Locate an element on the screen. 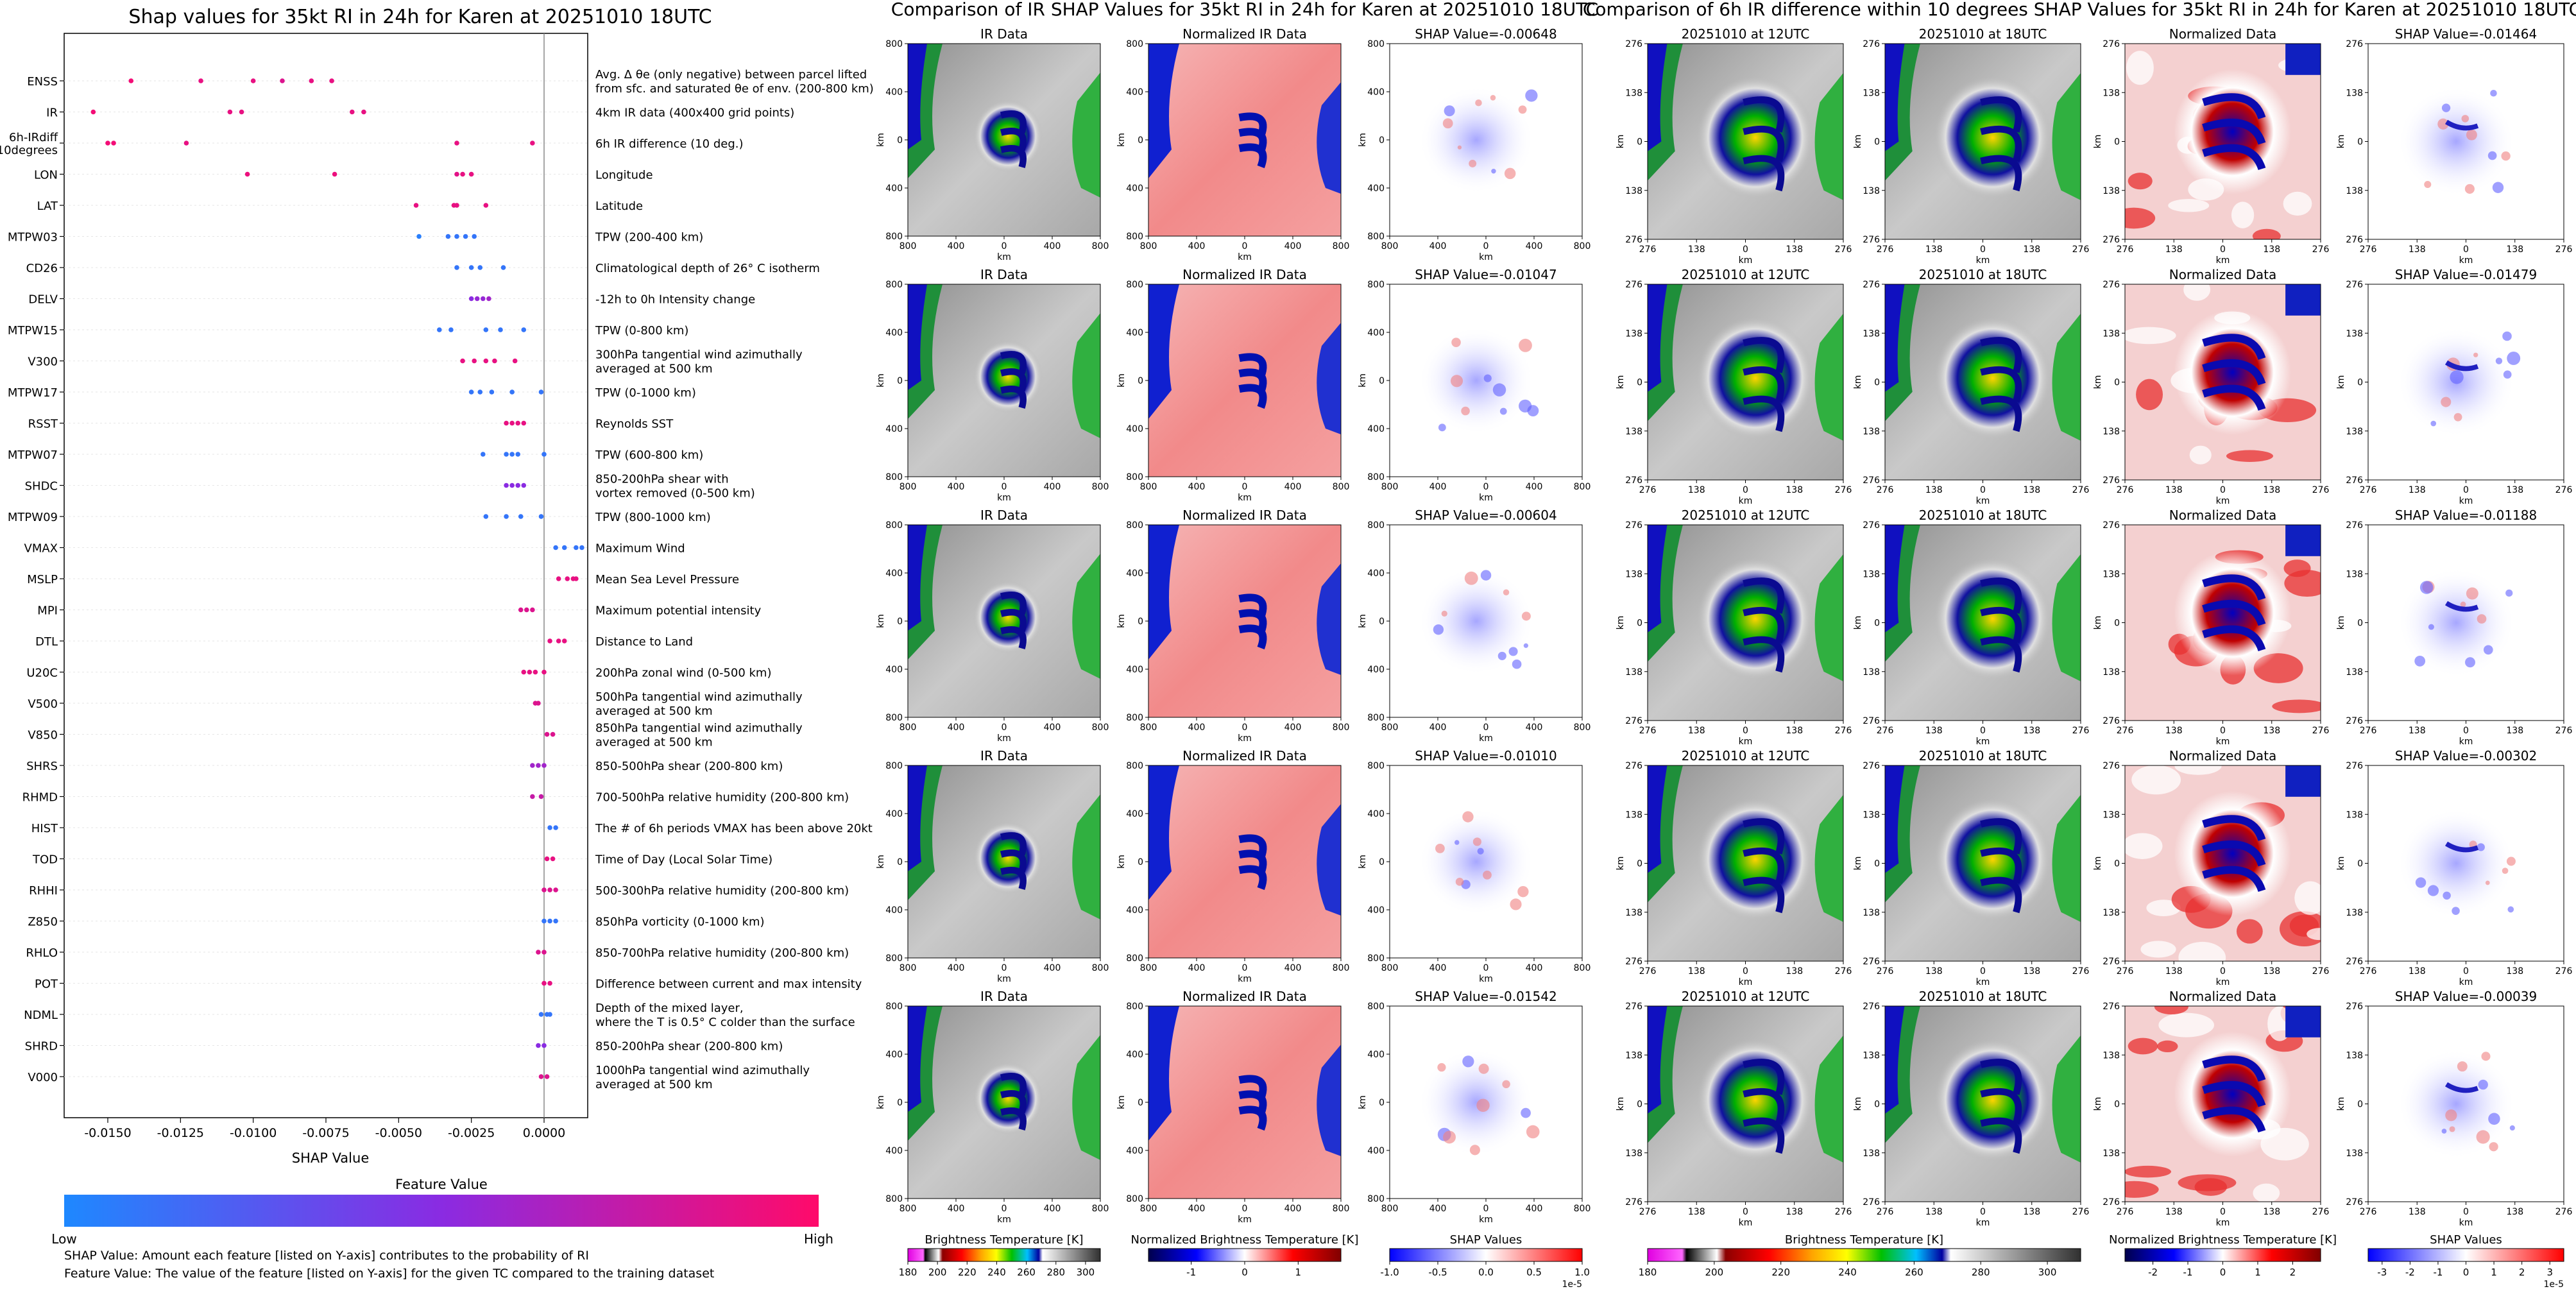 The height and width of the screenshot is (1289, 2576). panel-title: IR Data is located at coordinates (1004, 756).